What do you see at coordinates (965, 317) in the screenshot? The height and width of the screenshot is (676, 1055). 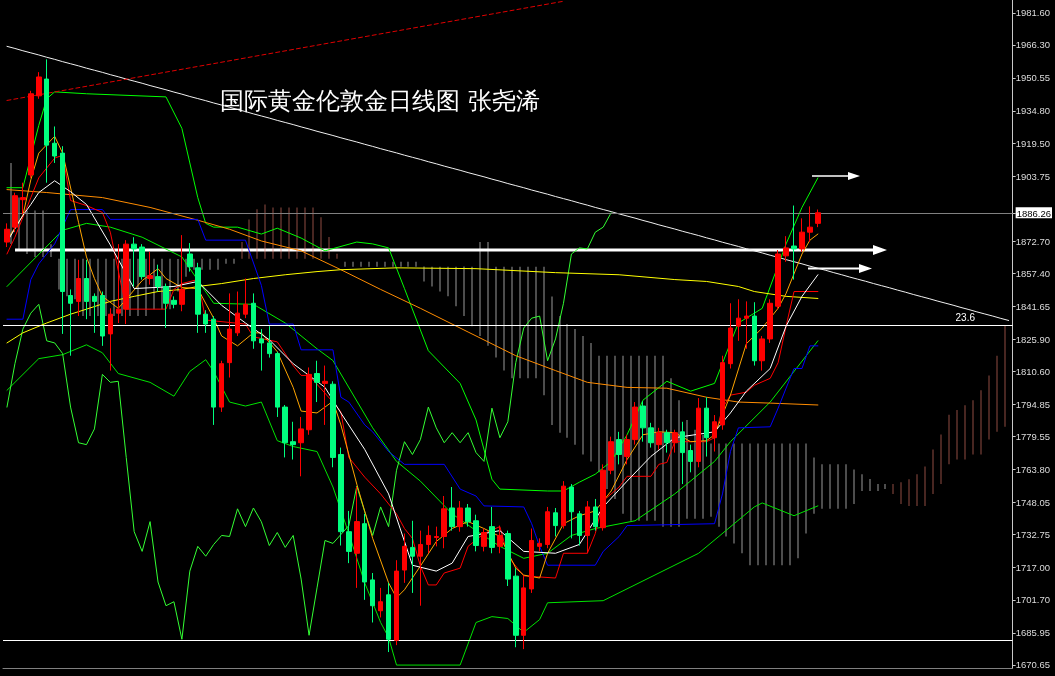 I see `annotation: 23.6` at bounding box center [965, 317].